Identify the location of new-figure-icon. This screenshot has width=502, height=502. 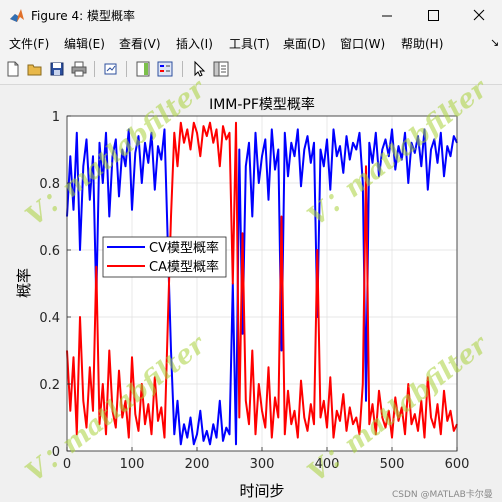
(13, 69).